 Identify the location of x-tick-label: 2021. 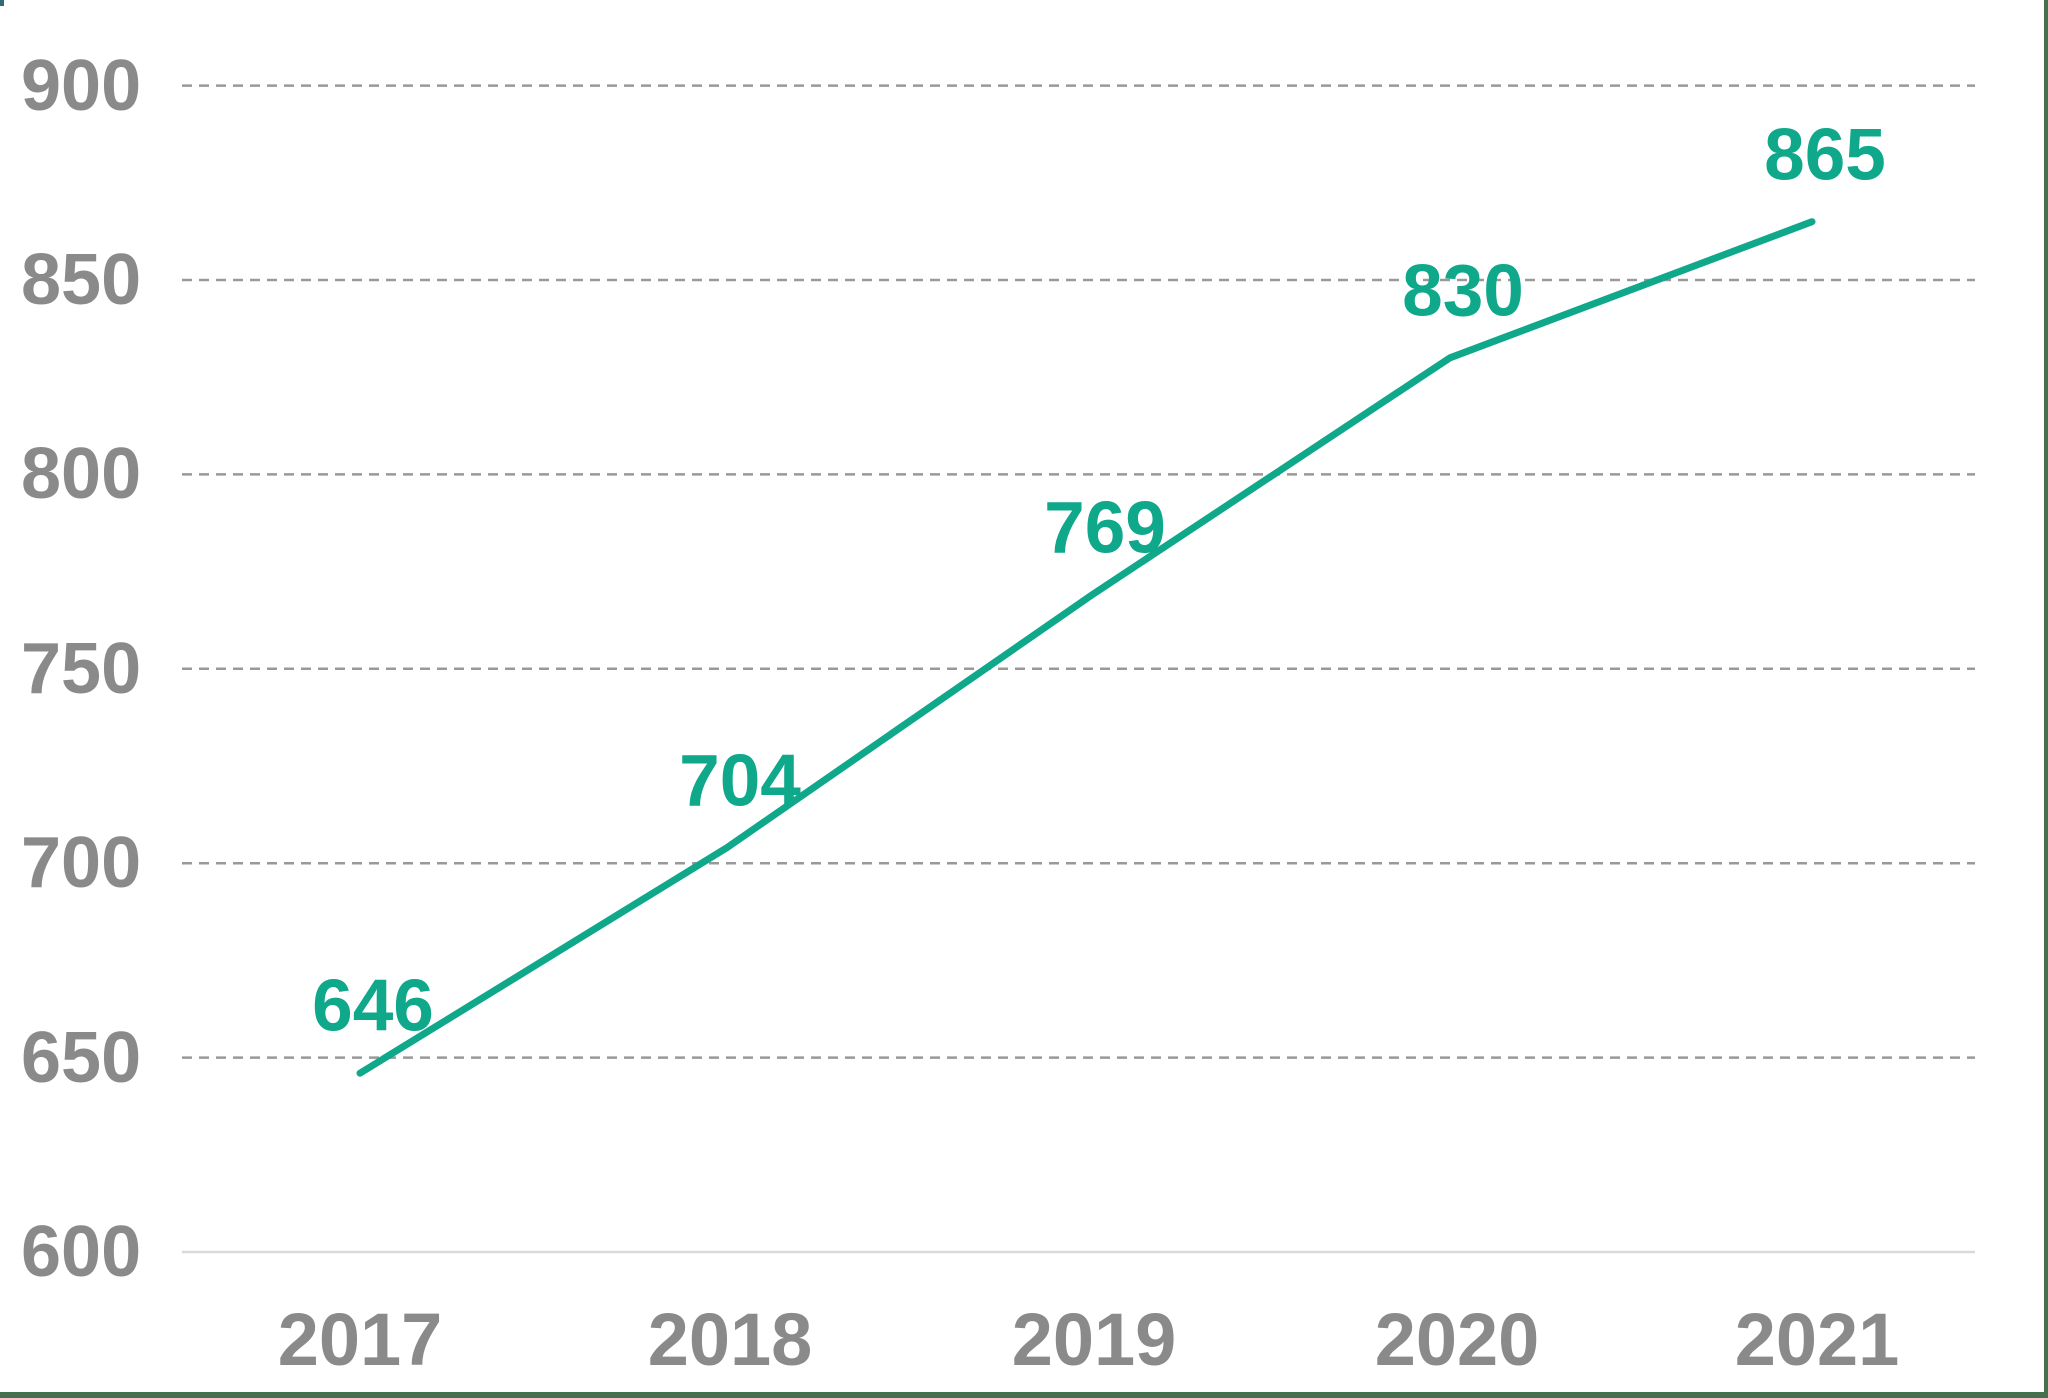
(1817, 1339).